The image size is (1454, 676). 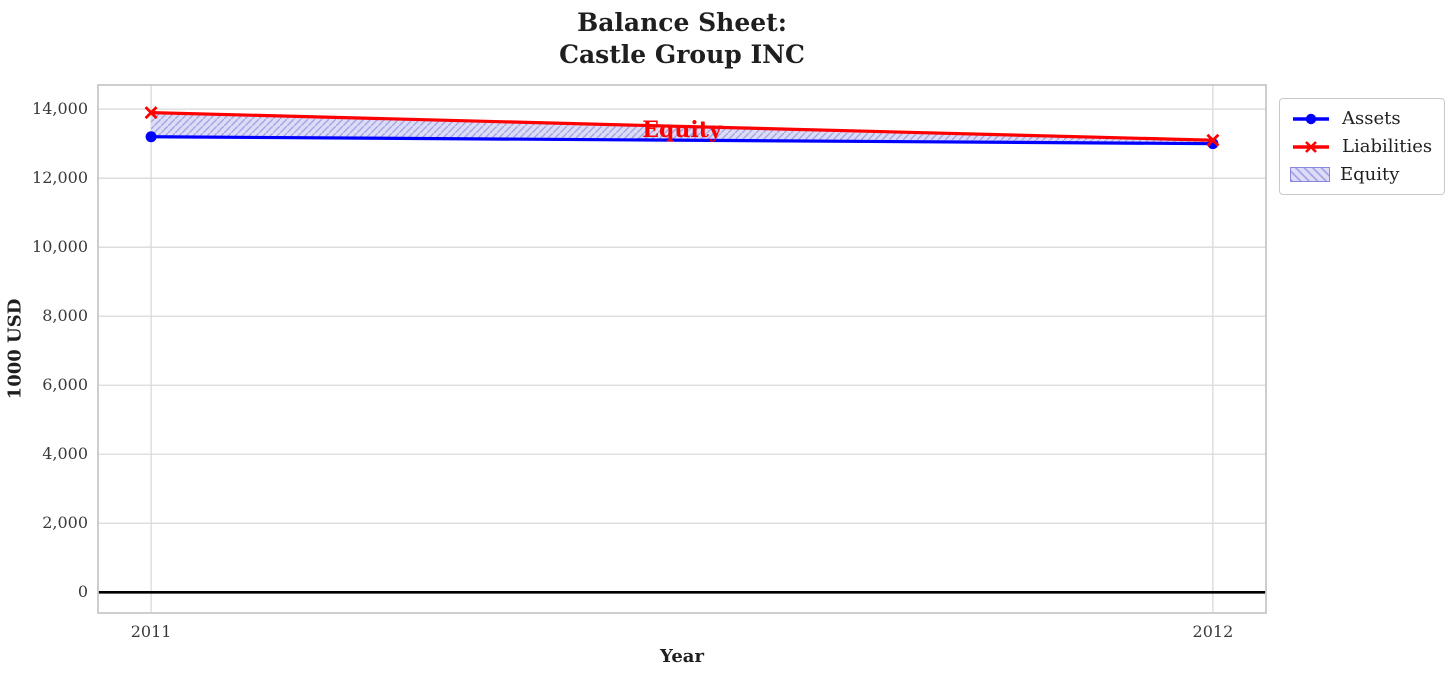 I want to click on y-tick-label: 6,000, so click(x=65, y=385).